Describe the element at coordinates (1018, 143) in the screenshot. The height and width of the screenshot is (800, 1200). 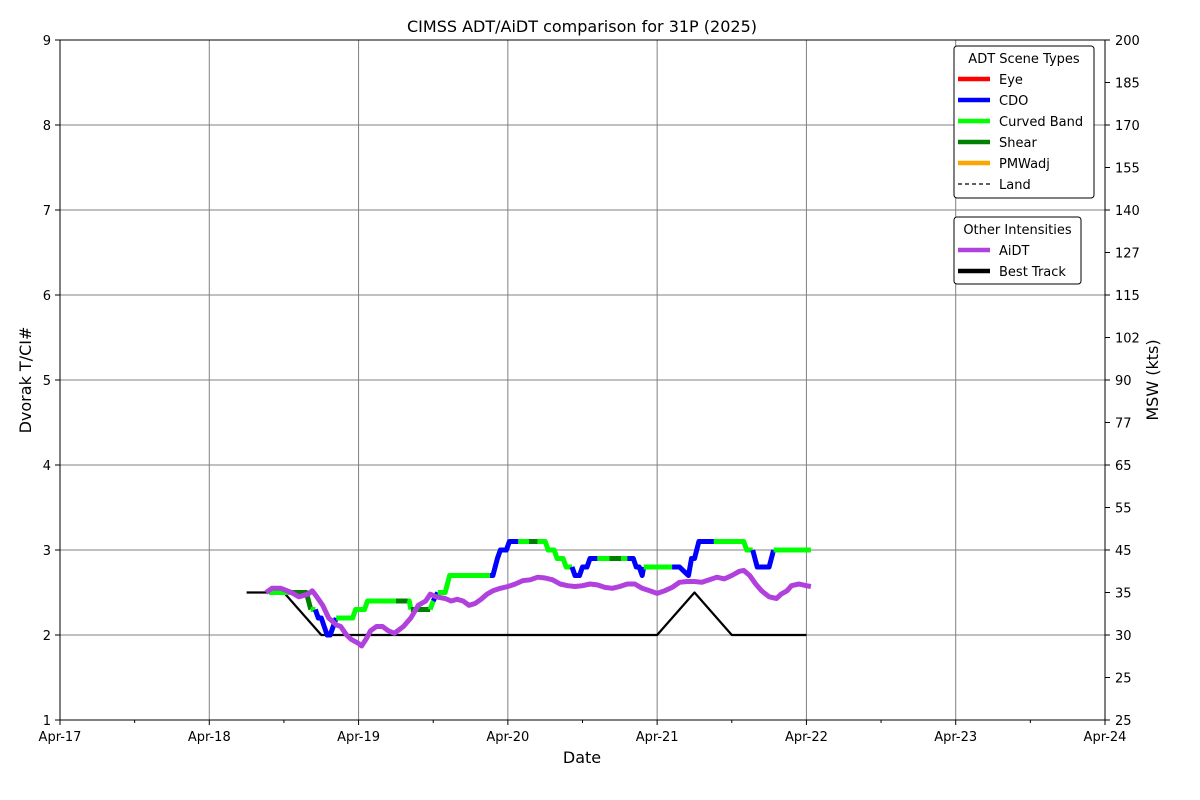
I see `legend-entry-label: Shear` at that location.